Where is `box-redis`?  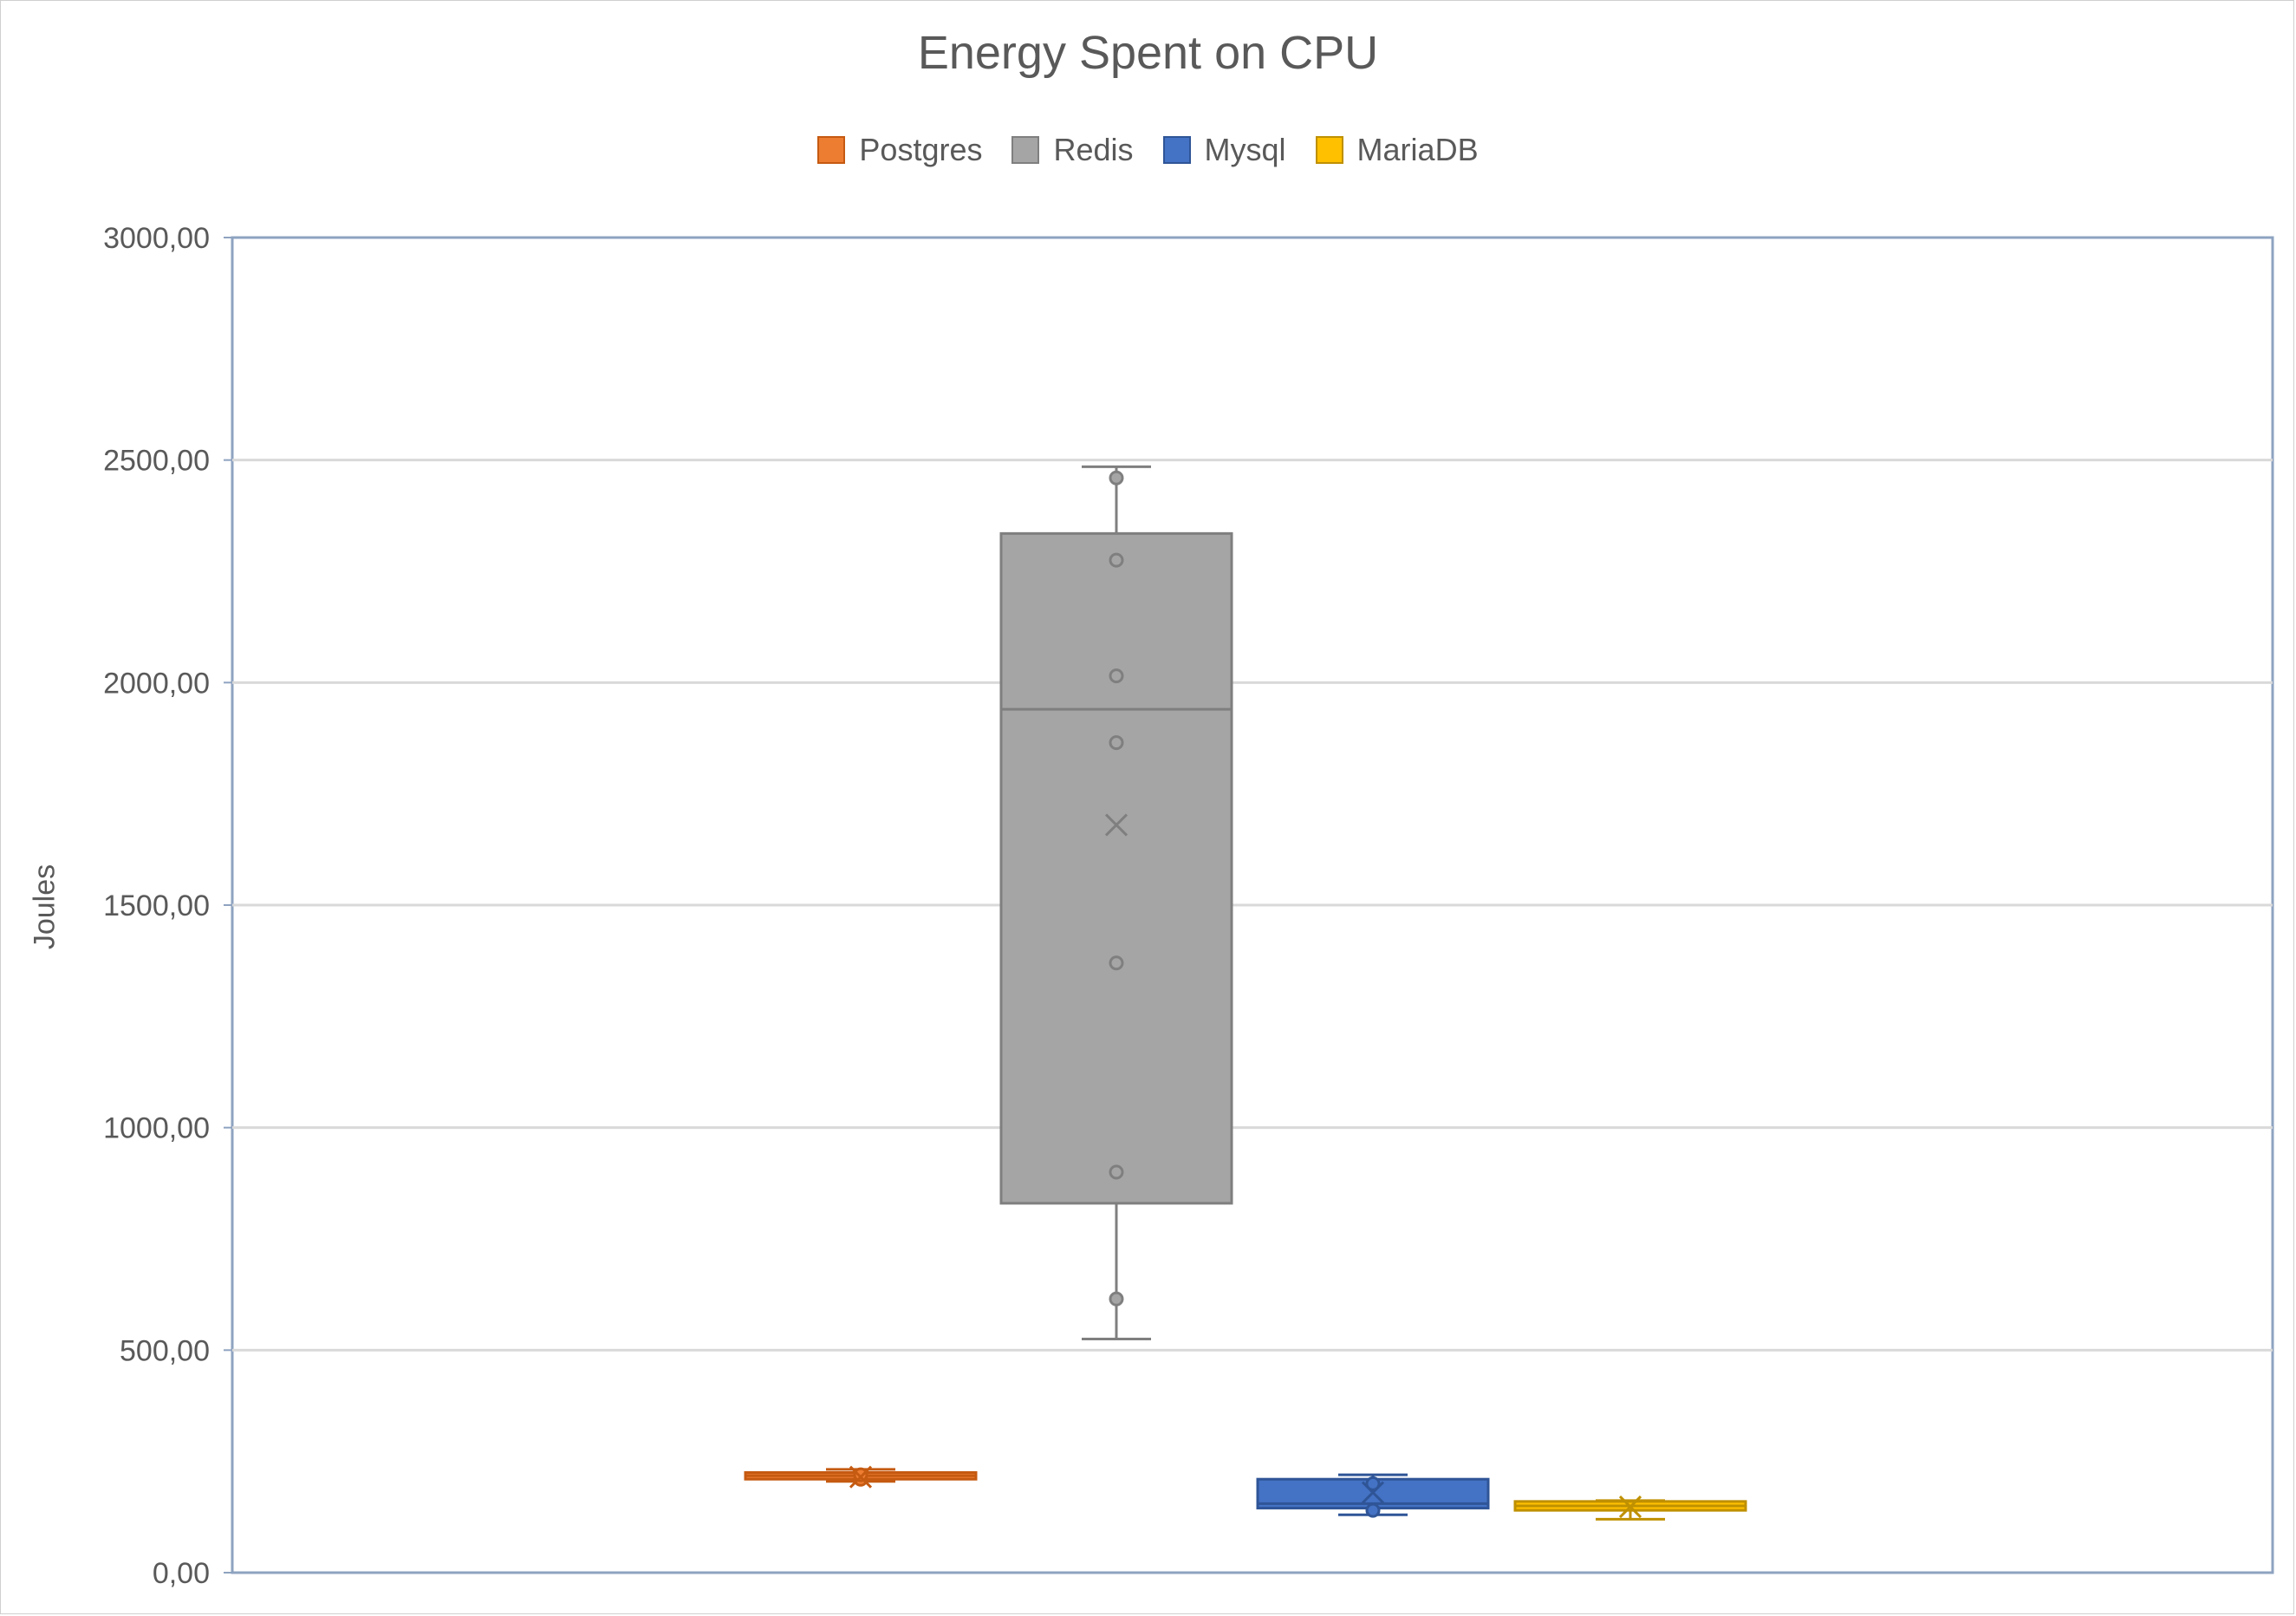
box-redis is located at coordinates (1116, 868).